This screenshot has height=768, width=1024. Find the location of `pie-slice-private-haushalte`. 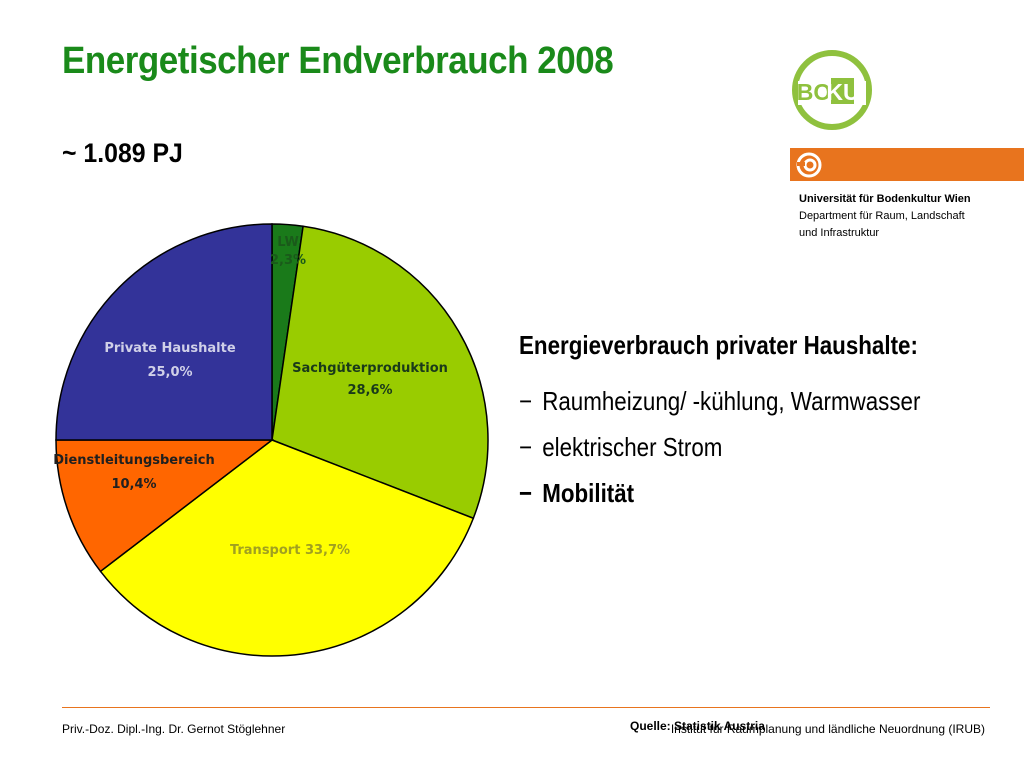

pie-slice-private-haushalte is located at coordinates (164, 332).